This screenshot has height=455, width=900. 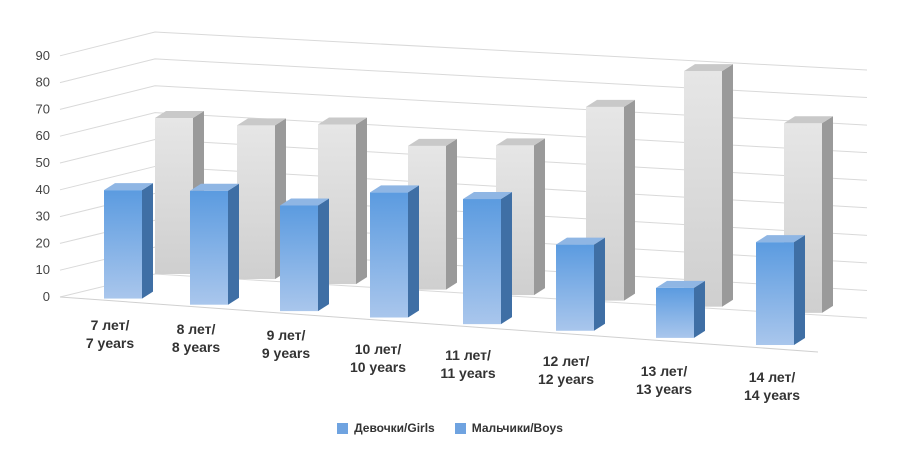 I want to click on x-tick-label: 11 лет/11 years, so click(x=467, y=364).